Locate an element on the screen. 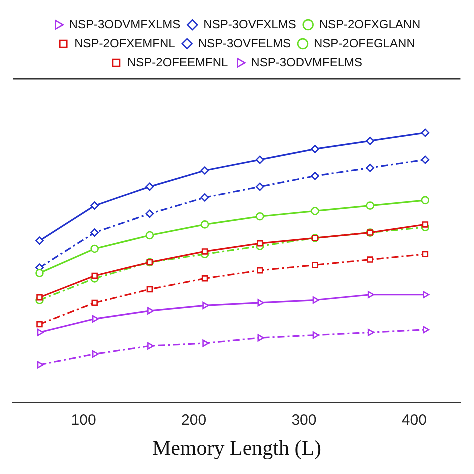 This screenshot has width=474, height=474. x-tick-label: 400 is located at coordinates (414, 420).